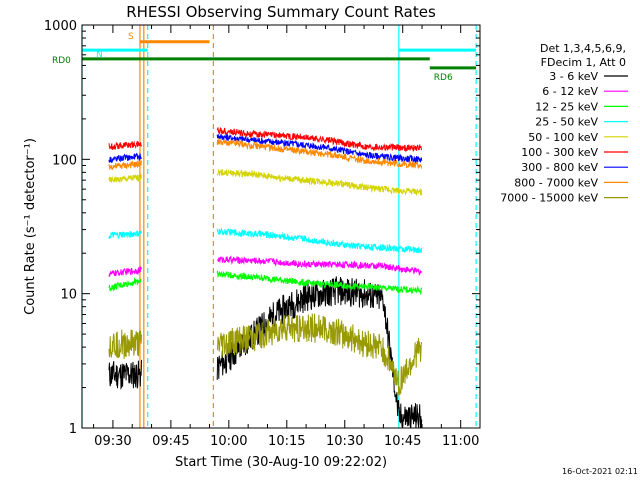 This screenshot has height=480, width=640. I want to click on legend-label: 25 - 50 keV, so click(566, 122).